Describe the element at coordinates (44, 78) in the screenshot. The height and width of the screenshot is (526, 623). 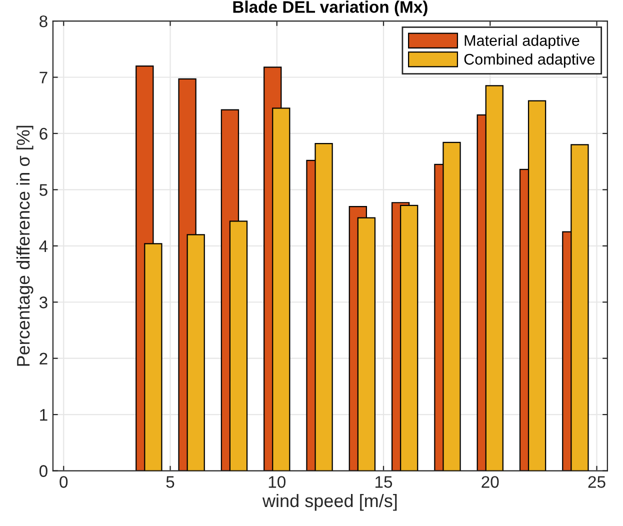
I see `y-tick-label: 7` at that location.